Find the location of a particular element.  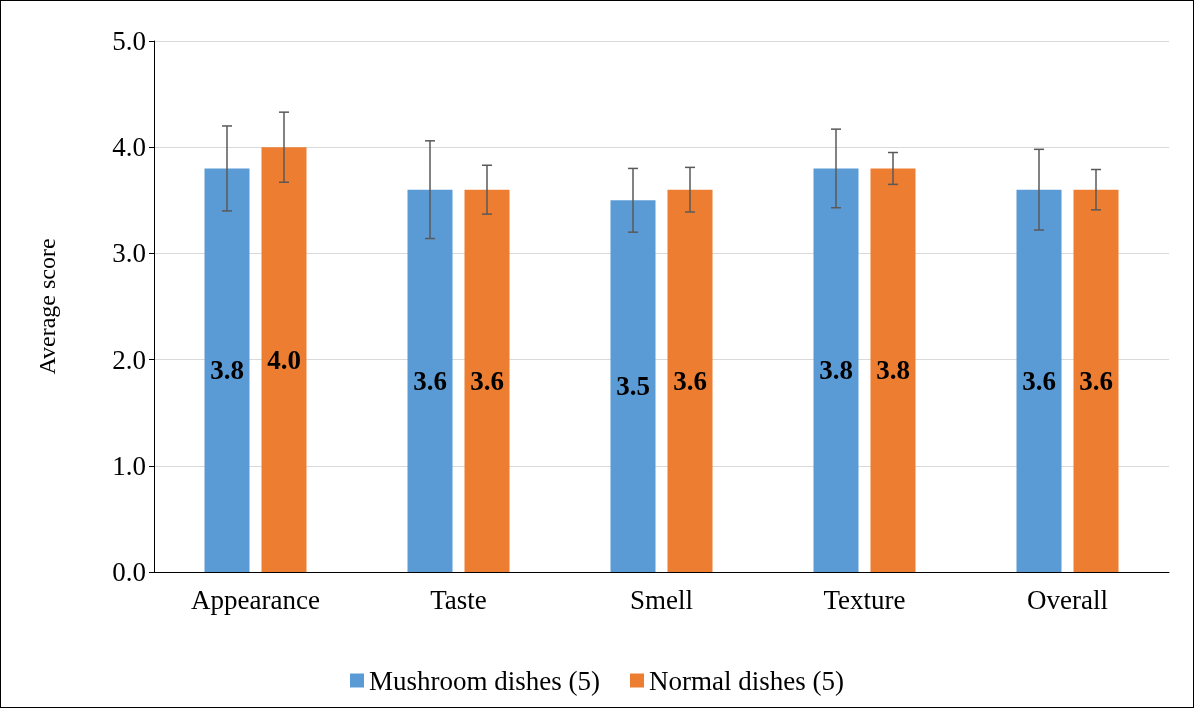

x-tick-label: Taste is located at coordinates (458, 599).